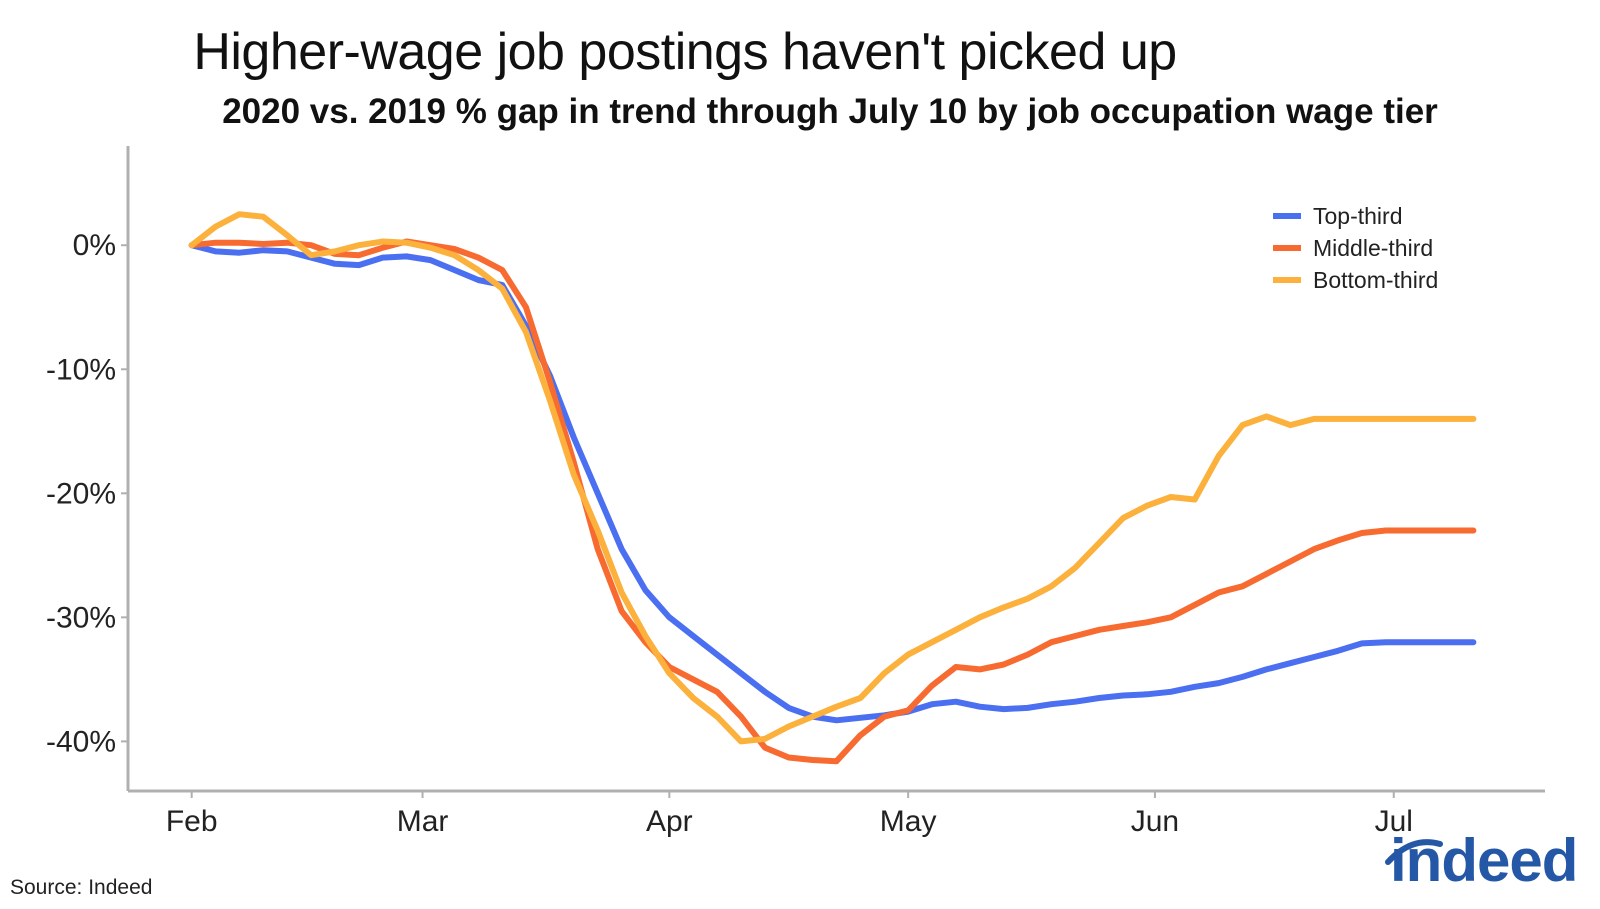  Describe the element at coordinates (192, 821) in the screenshot. I see `x-tick-label: Feb` at that location.